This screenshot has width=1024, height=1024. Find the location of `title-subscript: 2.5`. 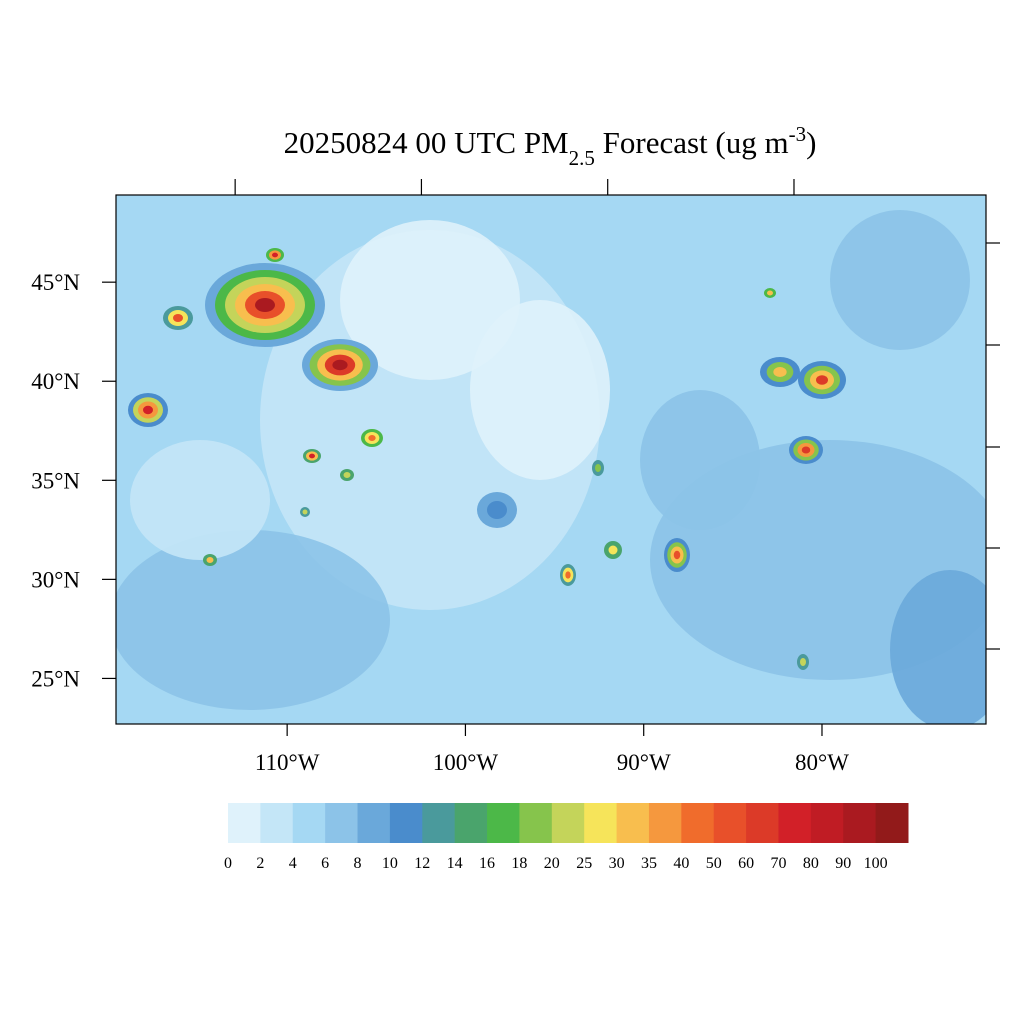

title-subscript: 2.5 is located at coordinates (582, 158).